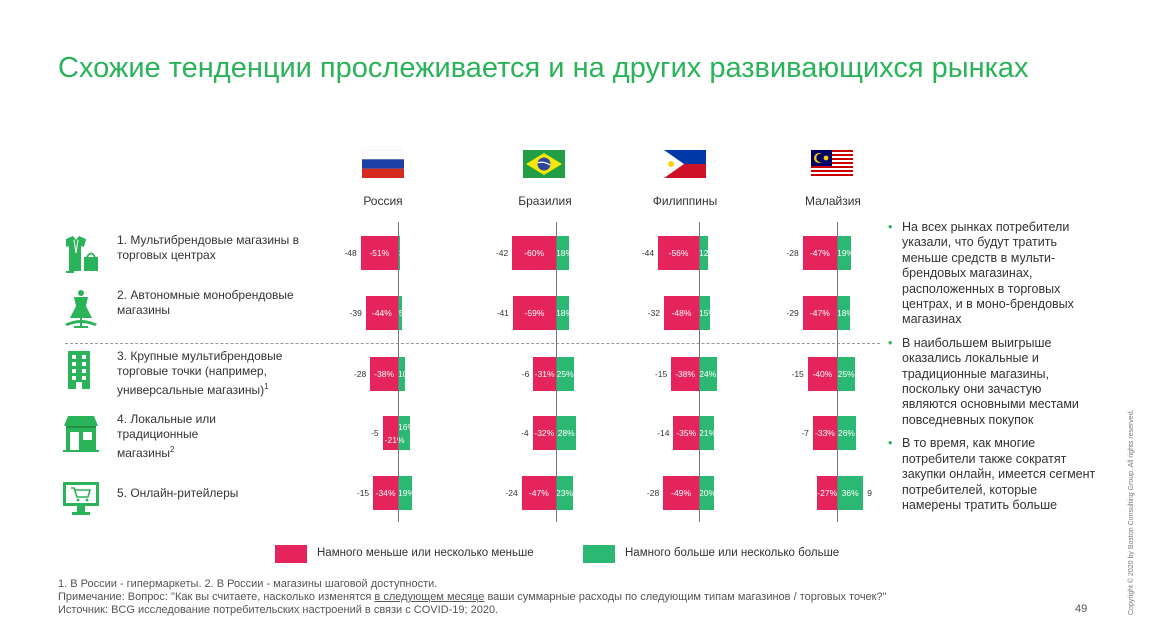 The height and width of the screenshot is (643, 1149). Describe the element at coordinates (81, 498) in the screenshot. I see `online-cart-icon` at that location.